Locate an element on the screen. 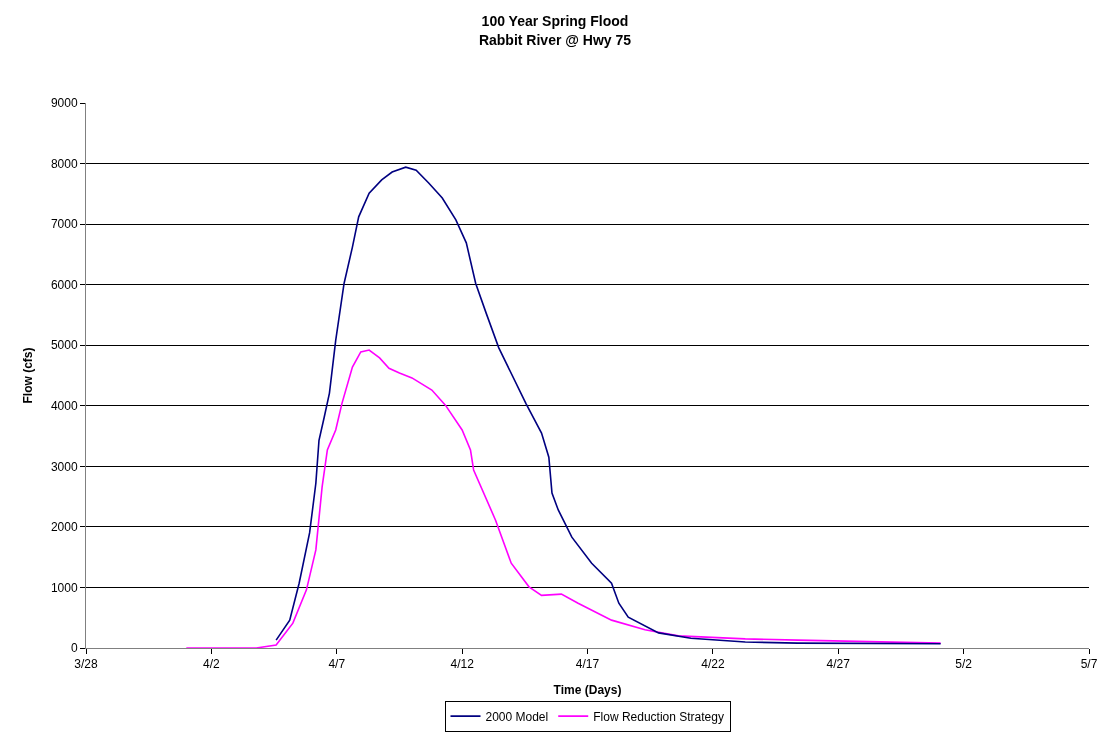 This screenshot has height=755, width=1110. y-tick-label: 1000 is located at coordinates (64, 587).